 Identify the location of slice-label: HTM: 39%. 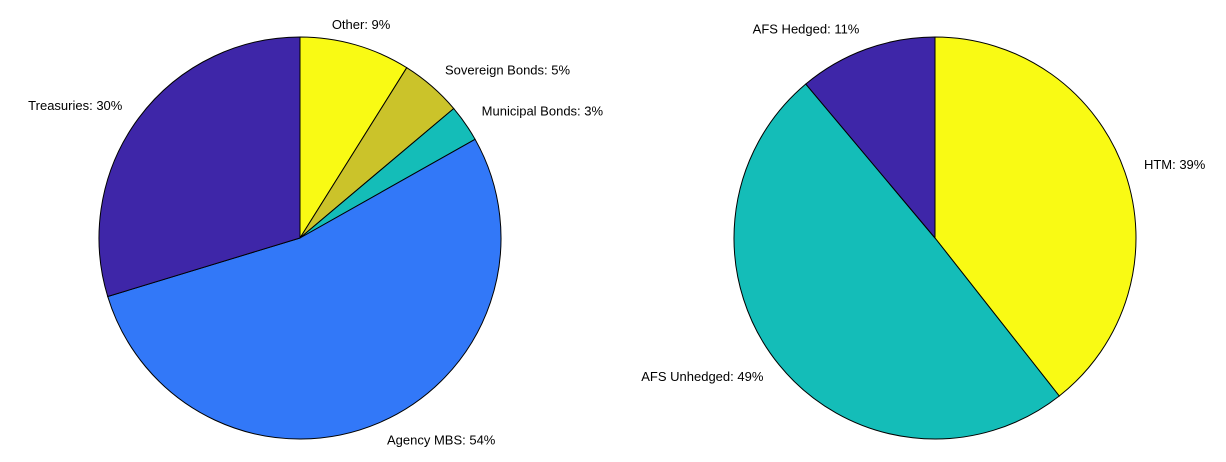
(1175, 164).